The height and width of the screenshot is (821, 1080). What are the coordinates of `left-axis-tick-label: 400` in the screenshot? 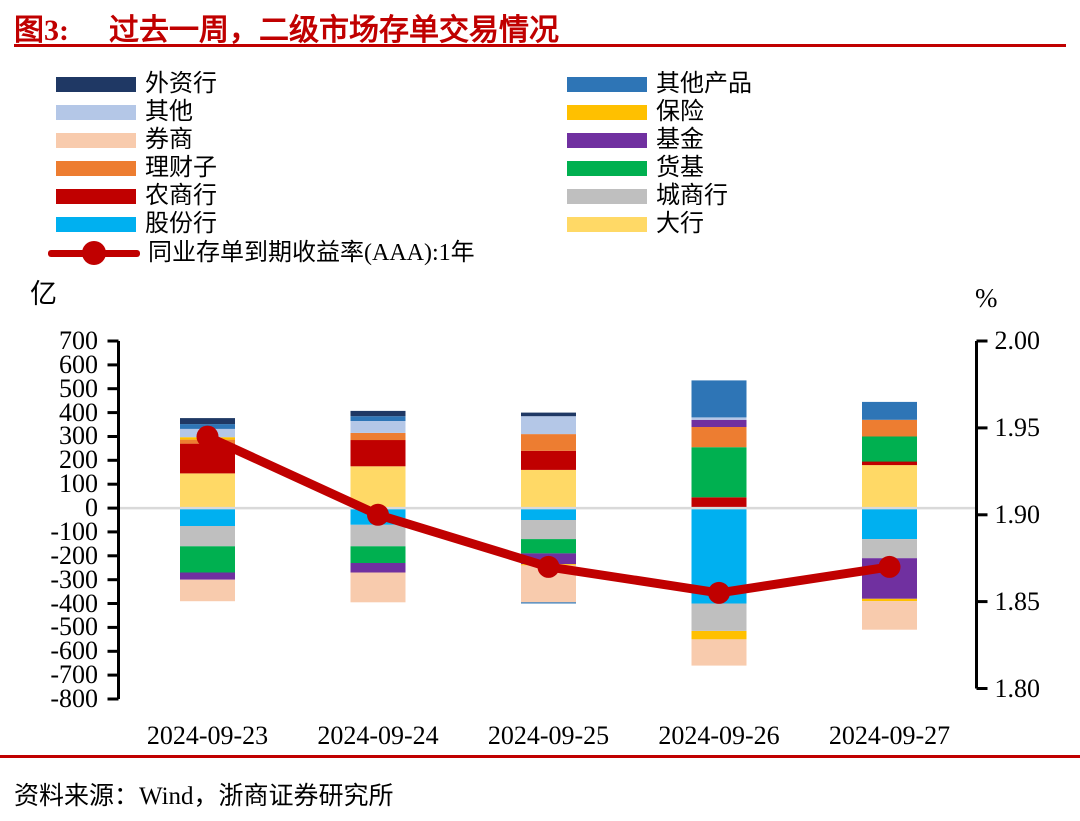 It's located at (78, 412).